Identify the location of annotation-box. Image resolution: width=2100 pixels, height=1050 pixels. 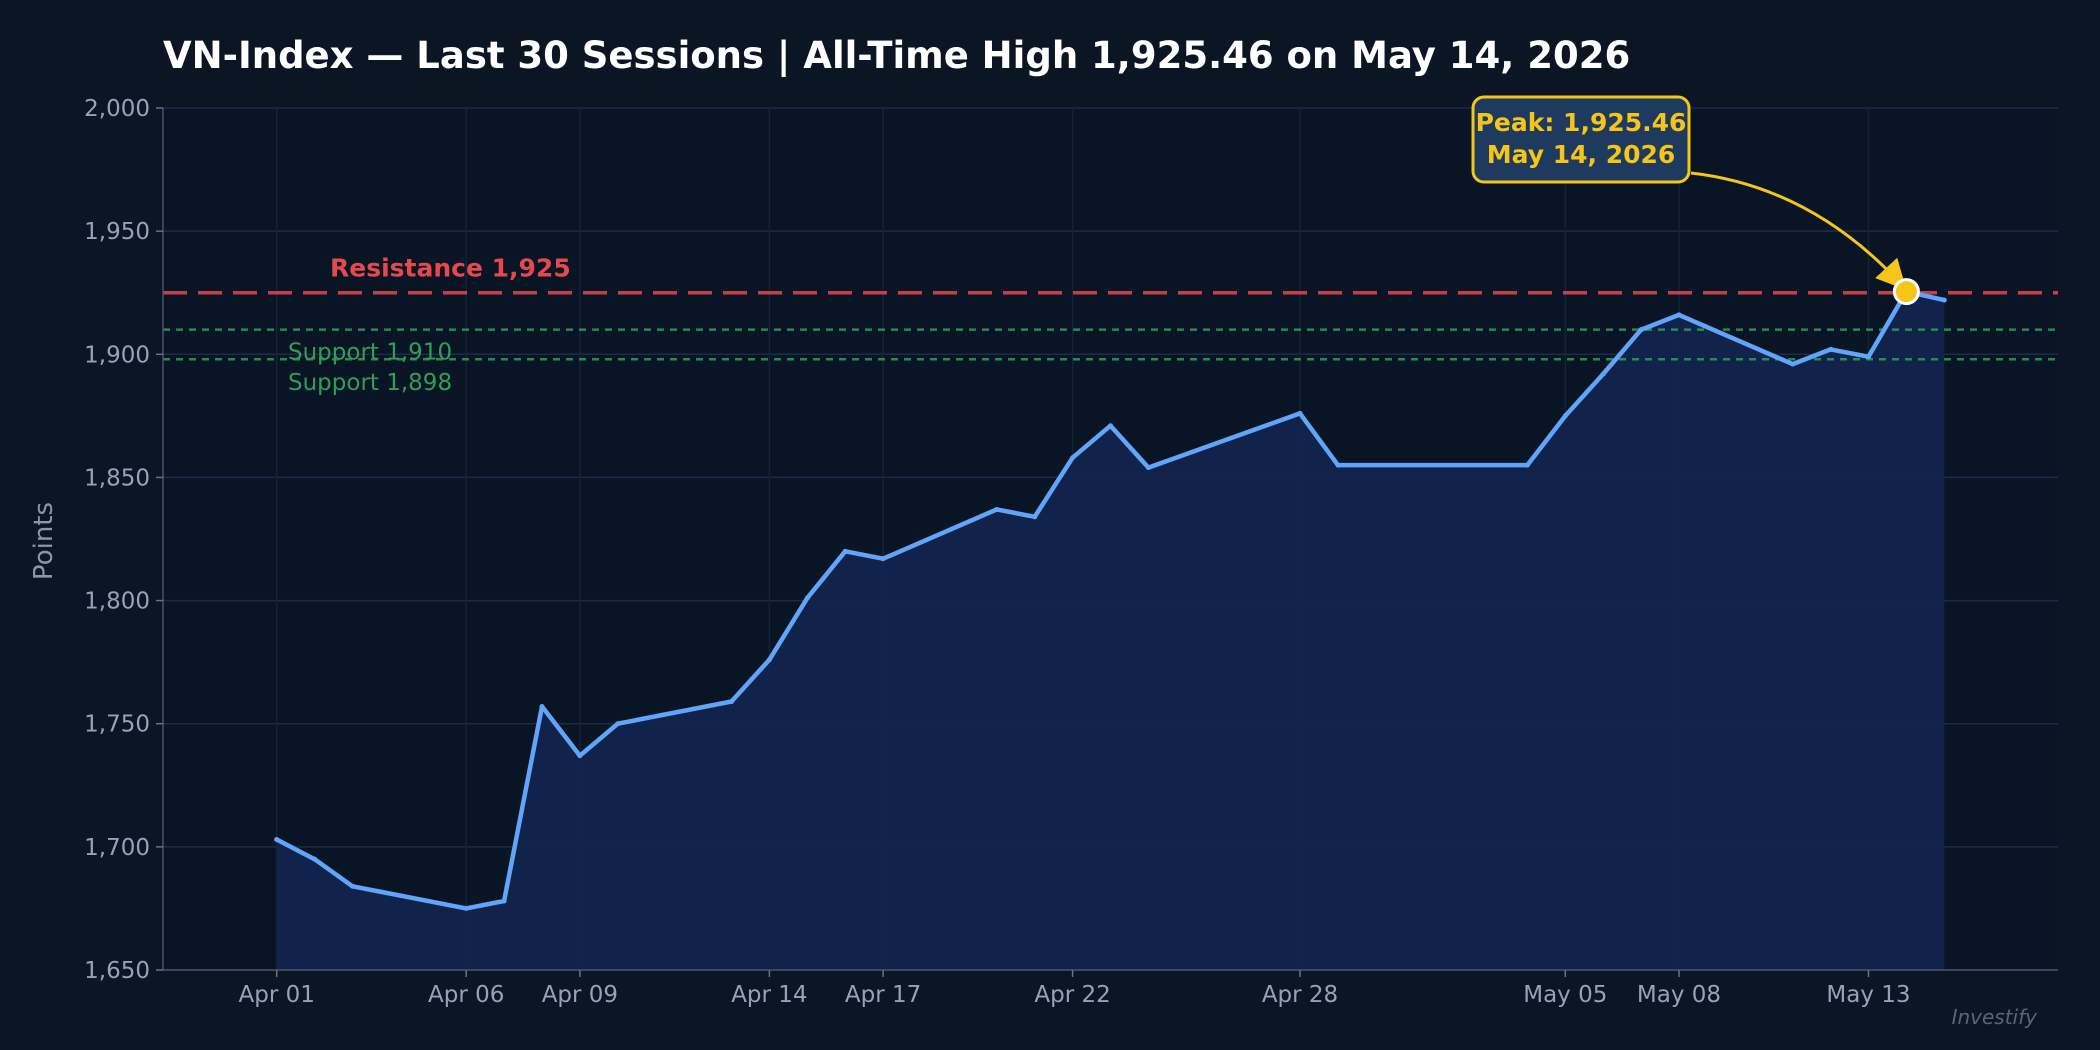
(1581, 139).